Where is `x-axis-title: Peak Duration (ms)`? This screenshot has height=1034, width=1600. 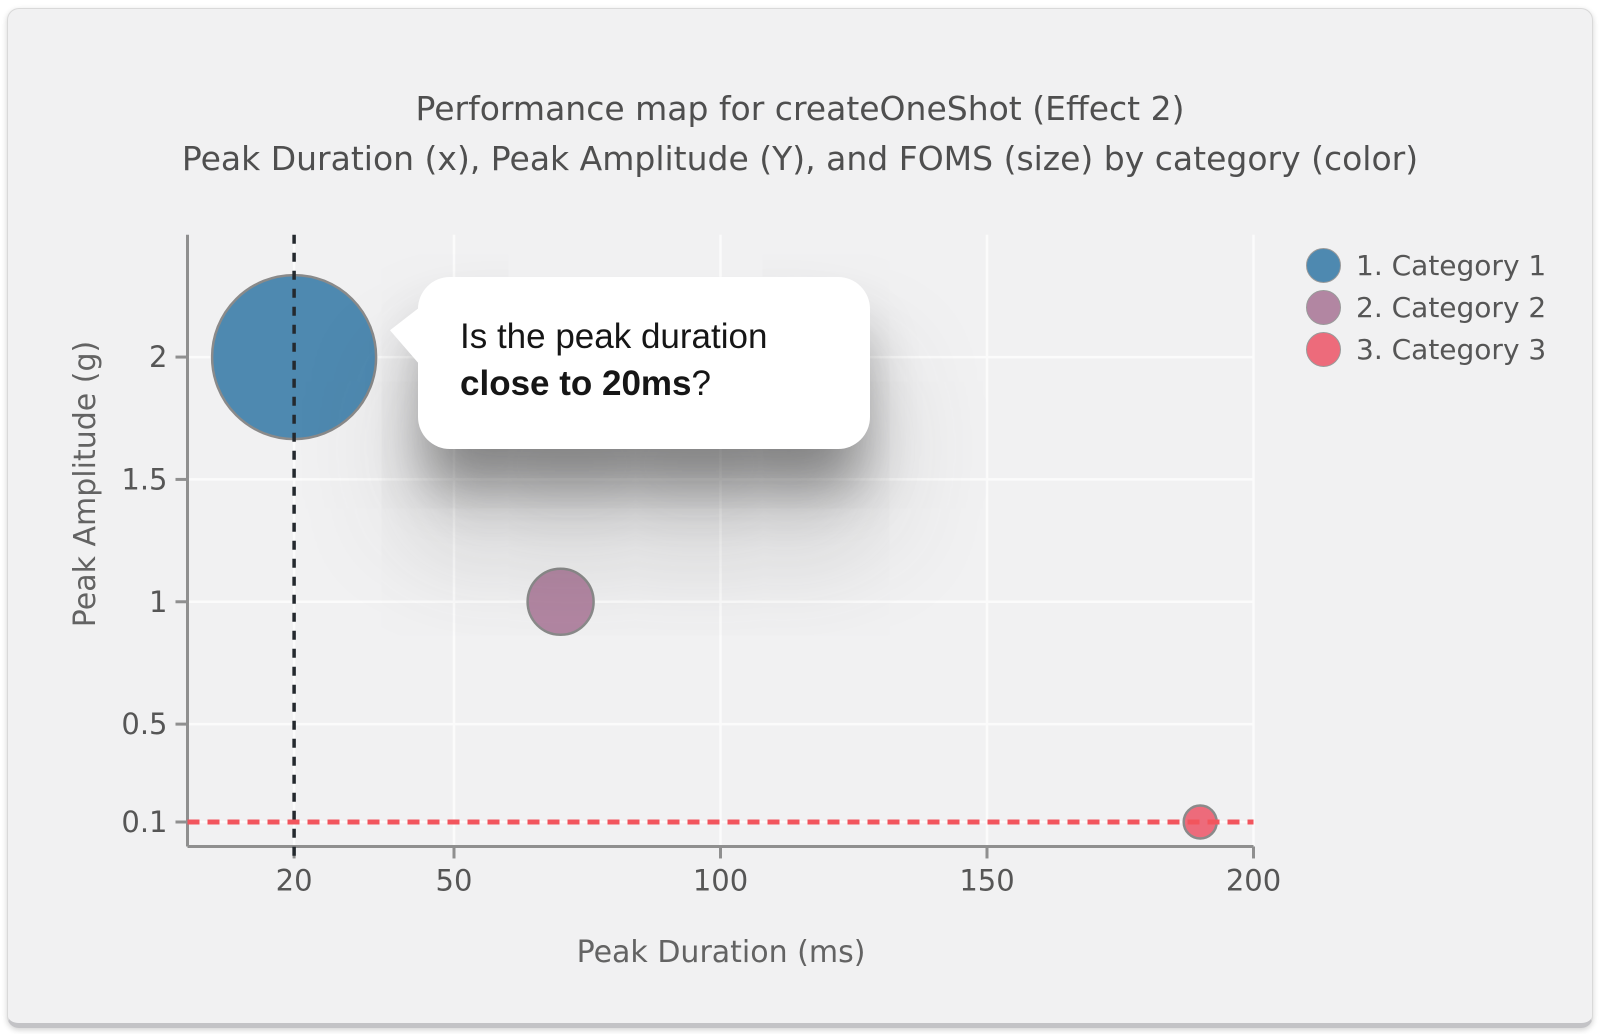 x-axis-title: Peak Duration (ms) is located at coordinates (721, 952).